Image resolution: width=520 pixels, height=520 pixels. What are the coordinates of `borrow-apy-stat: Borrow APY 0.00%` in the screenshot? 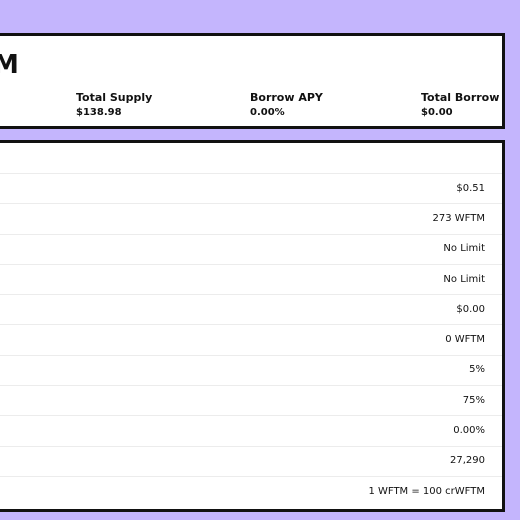 It's located at (286, 105).